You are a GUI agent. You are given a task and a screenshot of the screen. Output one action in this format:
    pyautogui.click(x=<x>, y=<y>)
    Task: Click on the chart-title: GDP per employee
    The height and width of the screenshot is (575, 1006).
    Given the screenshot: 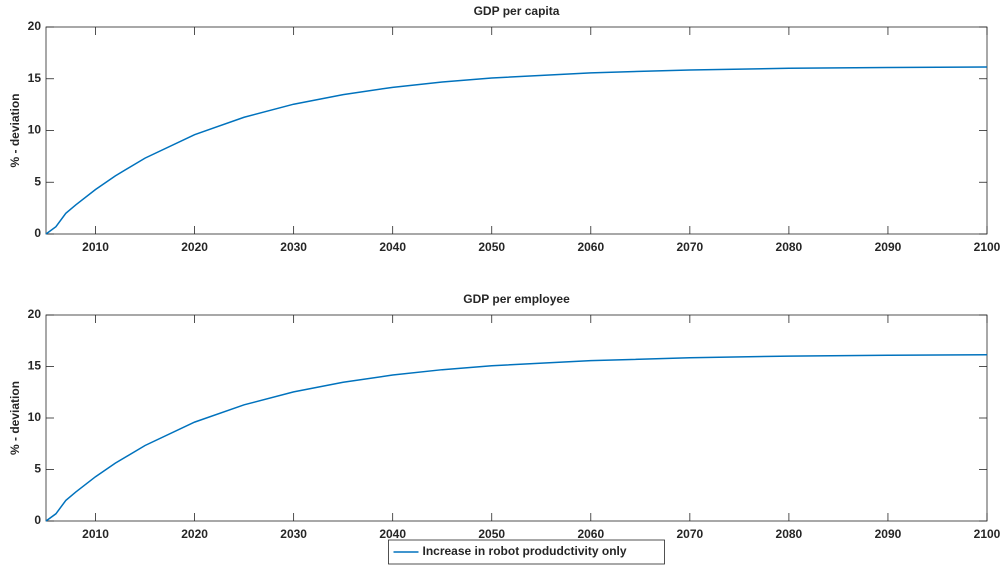 What is the action you would take?
    pyautogui.click(x=516, y=299)
    